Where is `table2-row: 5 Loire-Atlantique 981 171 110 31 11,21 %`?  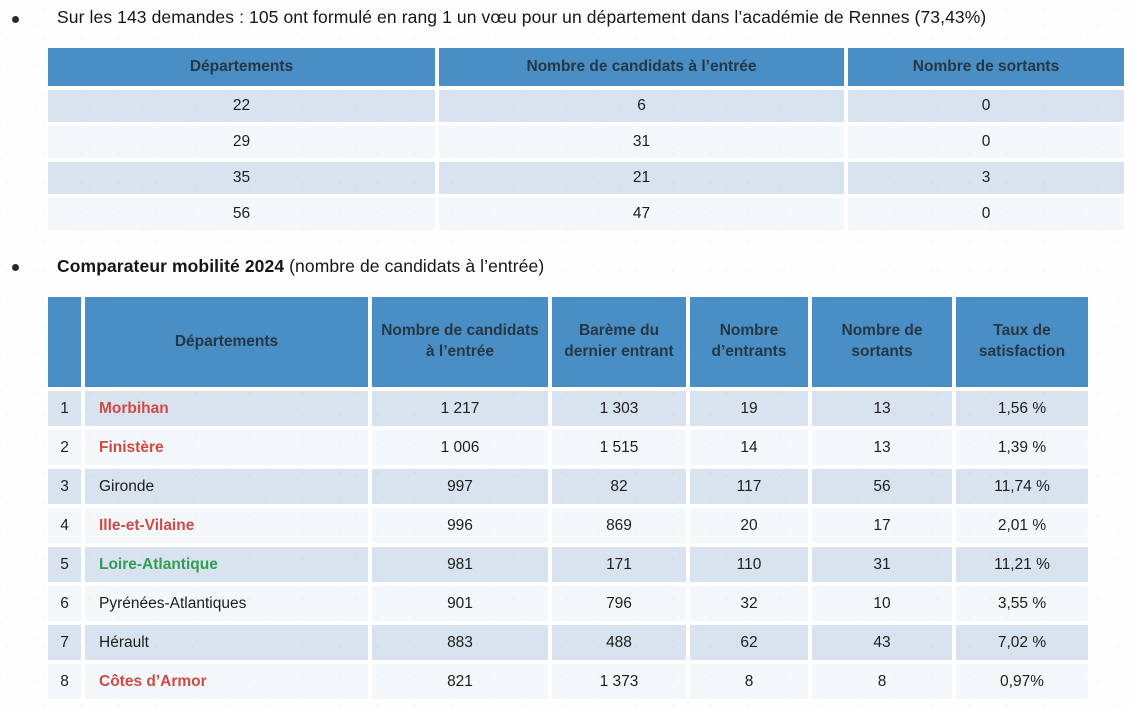
table2-row: 5 Loire-Atlantique 981 171 110 31 11,21 % is located at coordinates (568, 564).